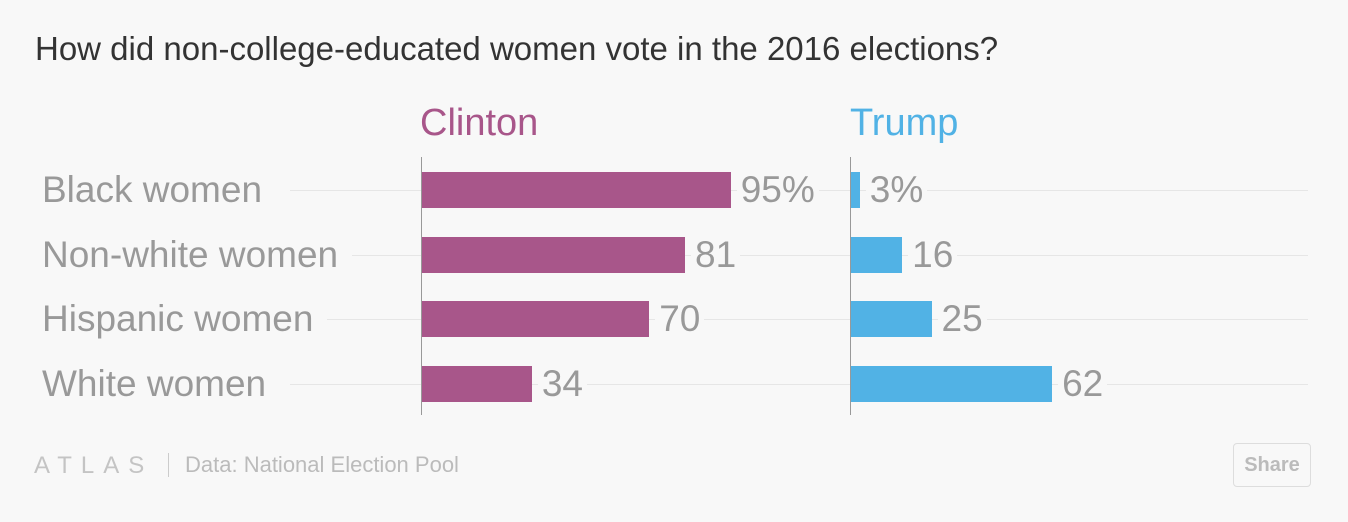 This screenshot has width=1348, height=522. I want to click on footer-divider, so click(168, 465).